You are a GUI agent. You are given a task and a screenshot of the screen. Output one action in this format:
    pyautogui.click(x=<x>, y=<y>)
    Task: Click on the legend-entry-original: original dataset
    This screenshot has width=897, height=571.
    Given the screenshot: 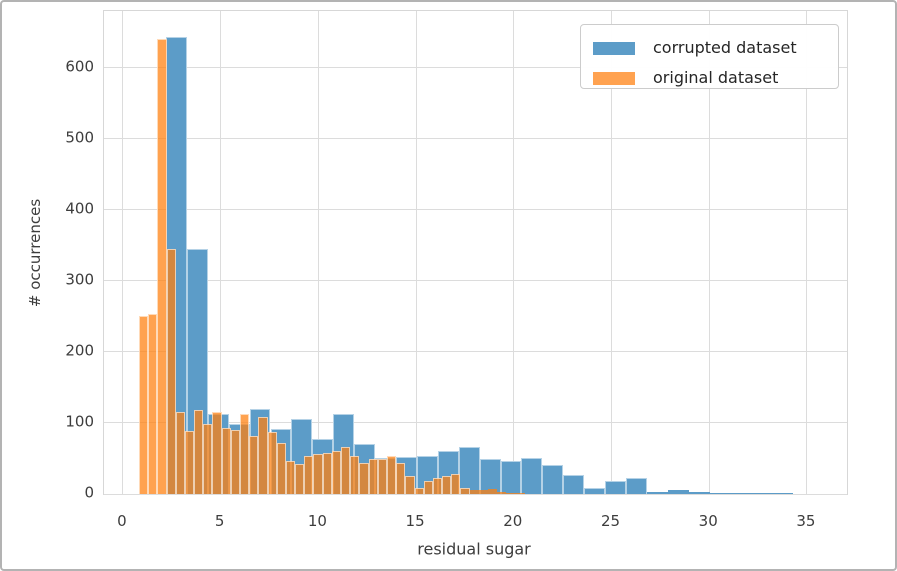 What is the action you would take?
    pyautogui.click(x=715, y=78)
    